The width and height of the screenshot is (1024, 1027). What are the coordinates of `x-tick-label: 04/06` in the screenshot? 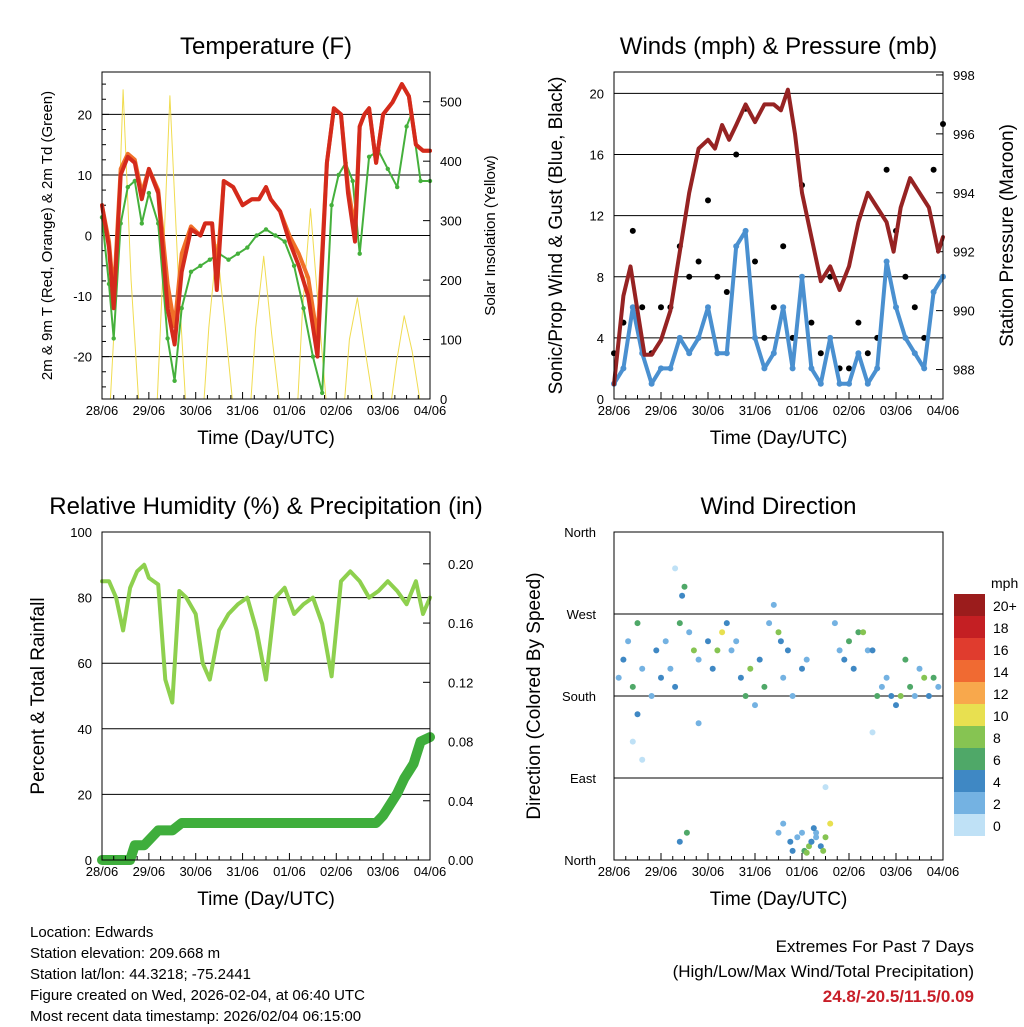 It's located at (943, 410).